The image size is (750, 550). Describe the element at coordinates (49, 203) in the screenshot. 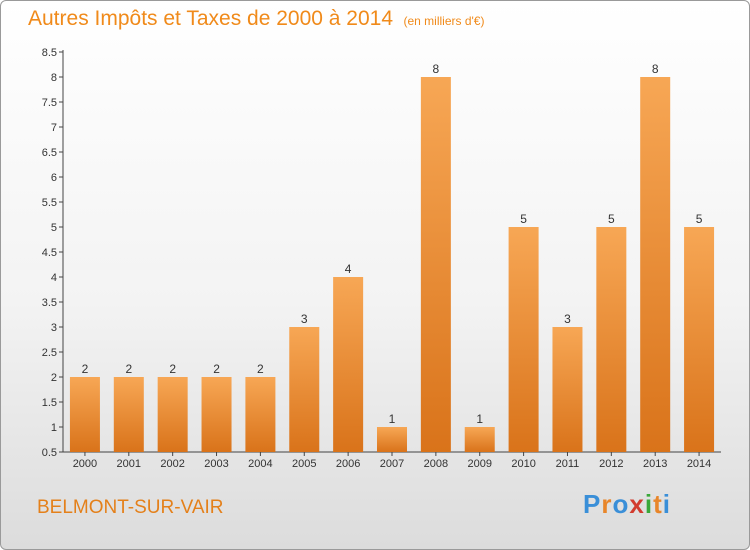

I see `y-tick-label: 5.5` at that location.